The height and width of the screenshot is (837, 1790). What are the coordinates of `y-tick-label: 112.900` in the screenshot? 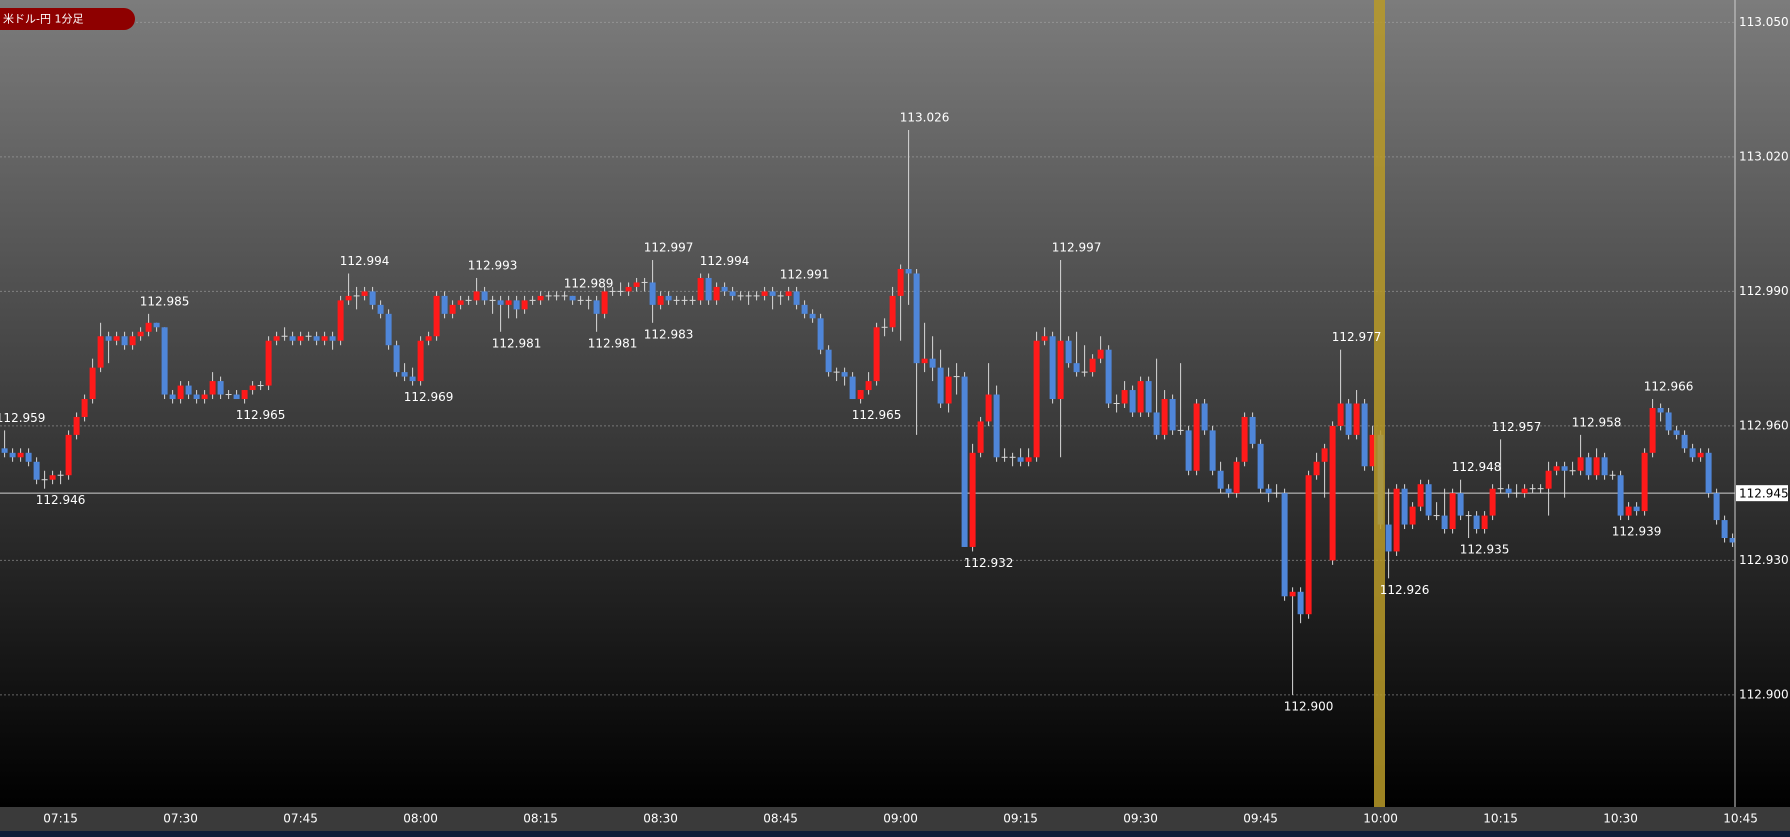 It's located at (1764, 694).